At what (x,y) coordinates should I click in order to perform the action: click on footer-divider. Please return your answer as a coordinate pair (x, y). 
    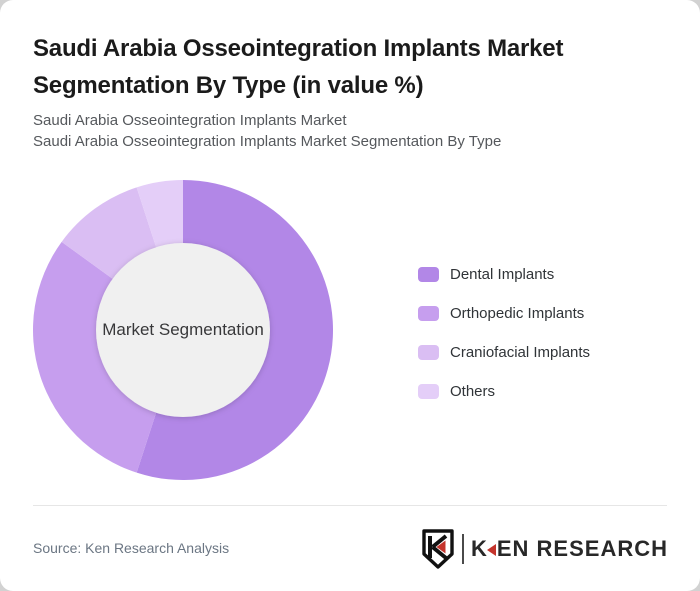
    Looking at the image, I should click on (350, 505).